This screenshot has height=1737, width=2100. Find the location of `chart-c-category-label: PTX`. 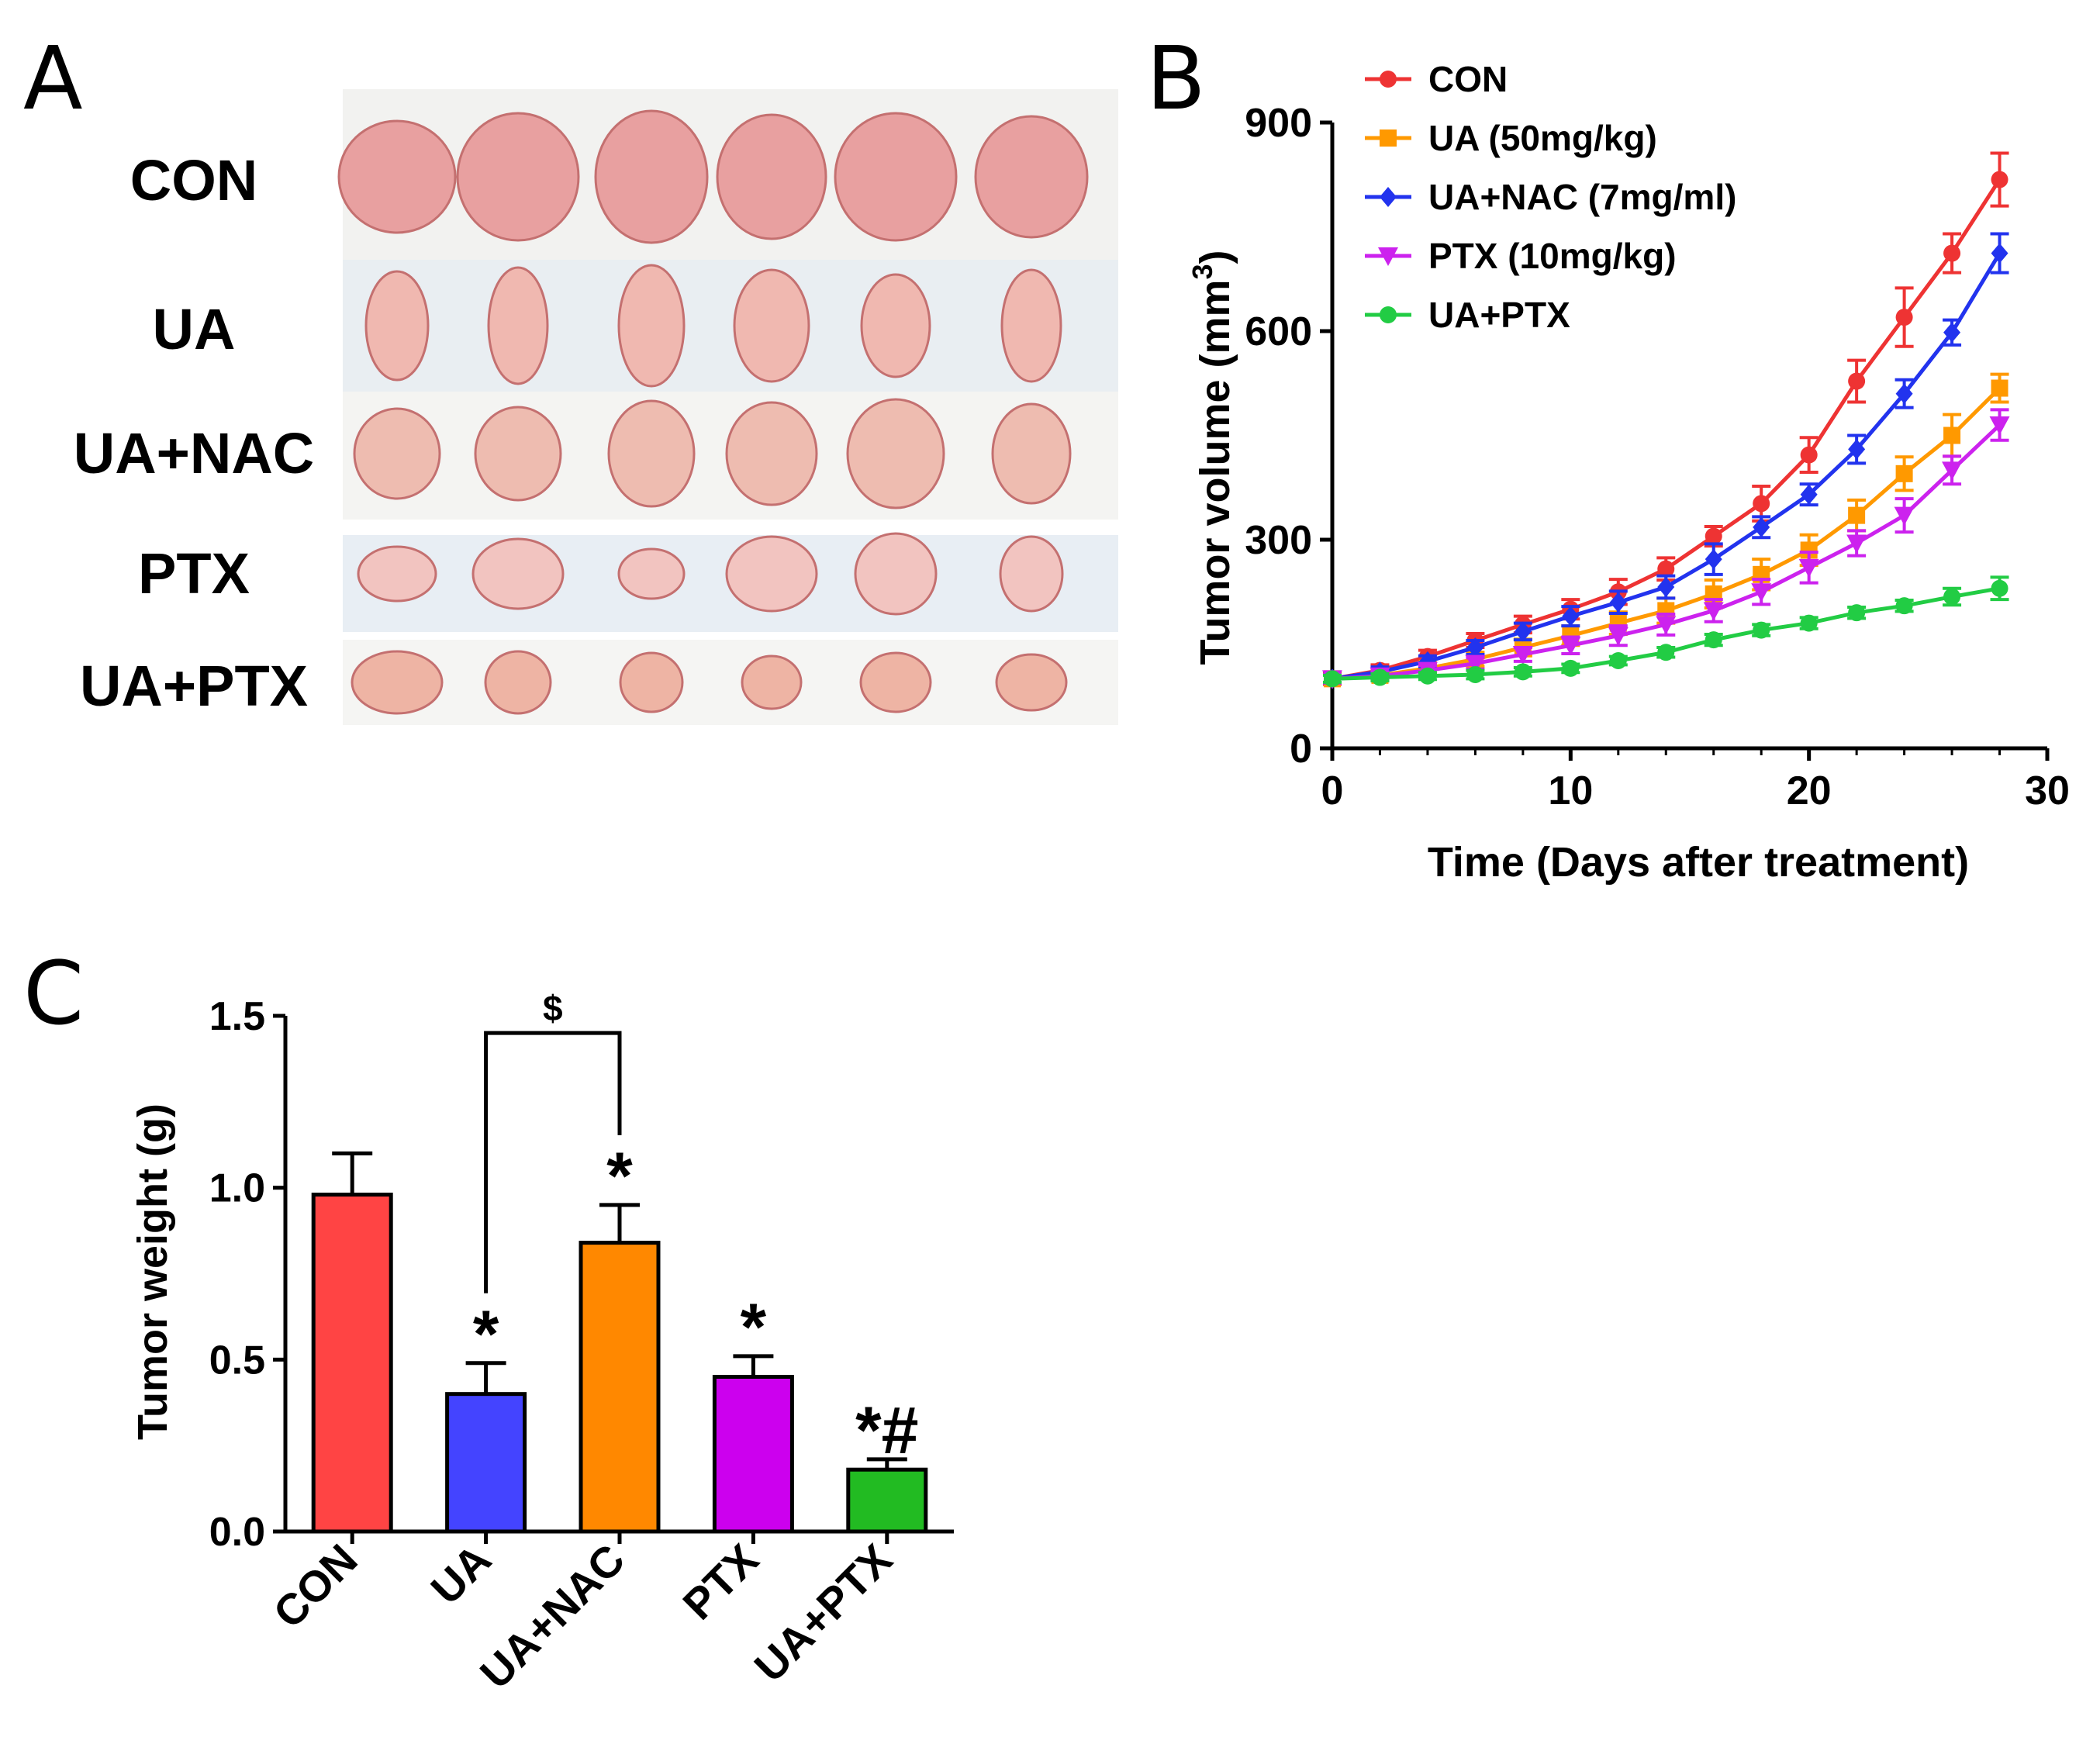

chart-c-category-label: PTX is located at coordinates (720, 1582).